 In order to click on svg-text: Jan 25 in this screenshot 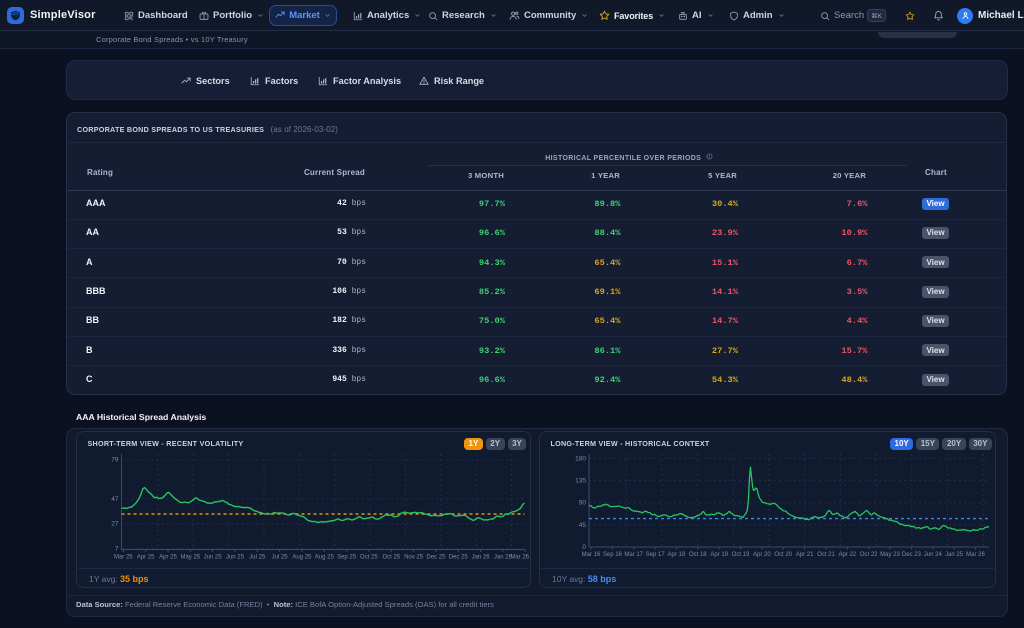, I will do `click(954, 555)`.